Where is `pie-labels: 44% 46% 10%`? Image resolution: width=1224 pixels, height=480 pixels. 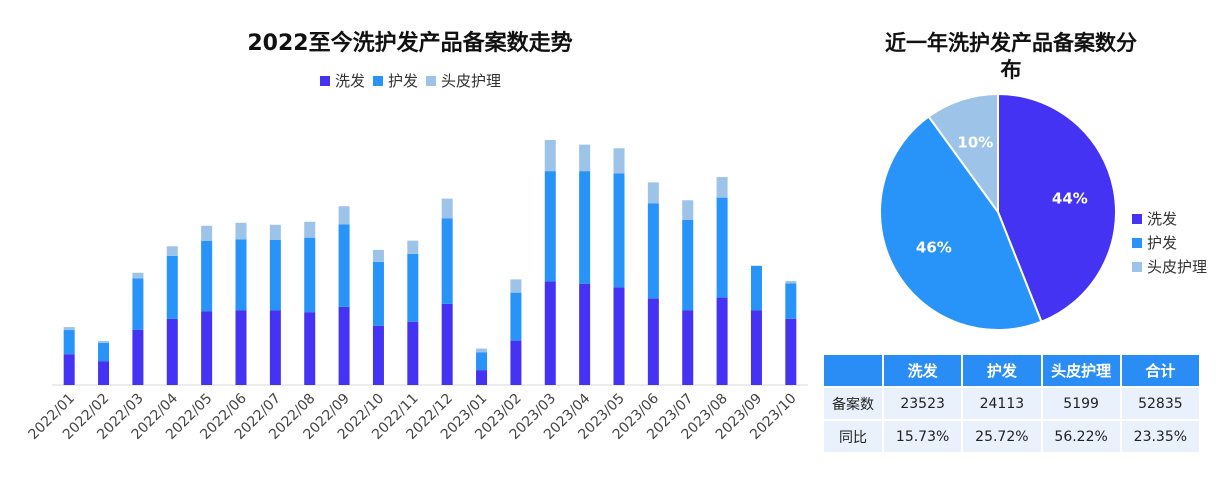
pie-labels: 44% 46% 10% is located at coordinates (1002, 194).